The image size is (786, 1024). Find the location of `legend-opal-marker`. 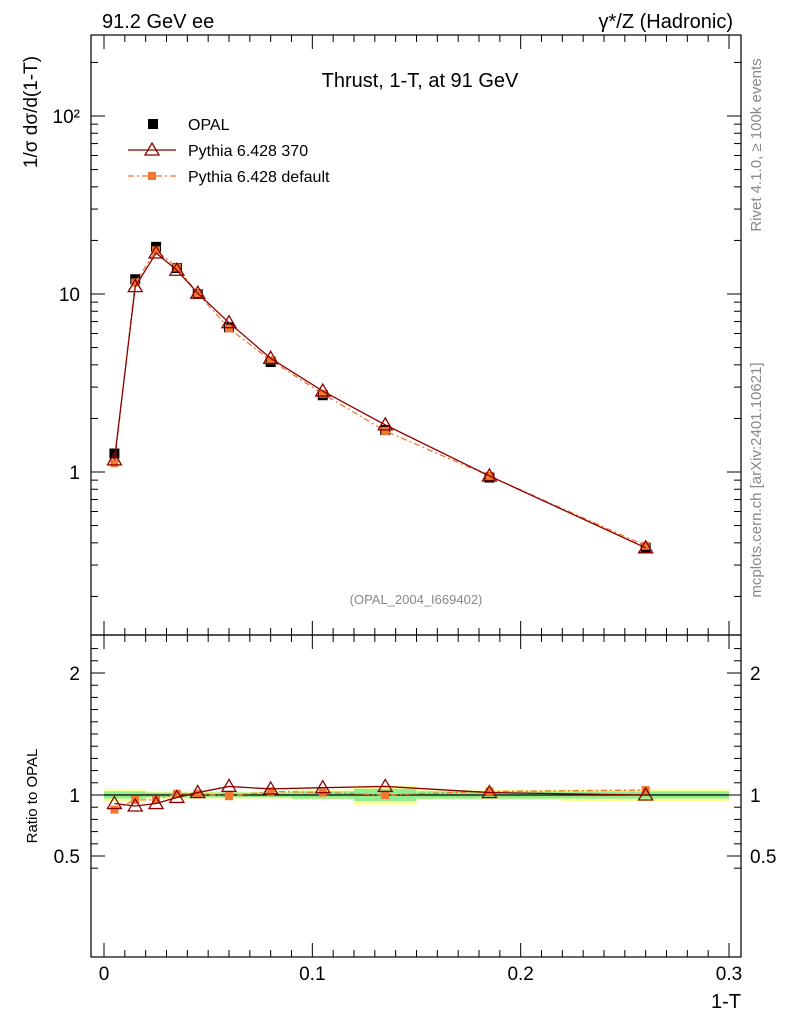

legend-opal-marker is located at coordinates (153, 124).